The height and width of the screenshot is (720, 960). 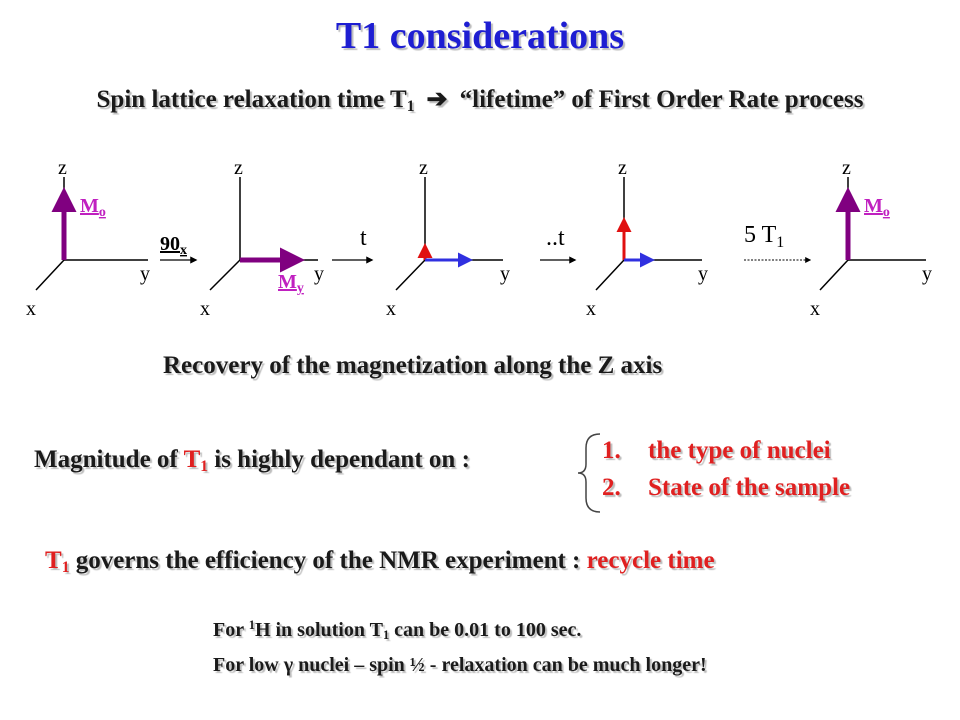 What do you see at coordinates (726, 487) in the screenshot?
I see `list-item: 2. State of the sample` at bounding box center [726, 487].